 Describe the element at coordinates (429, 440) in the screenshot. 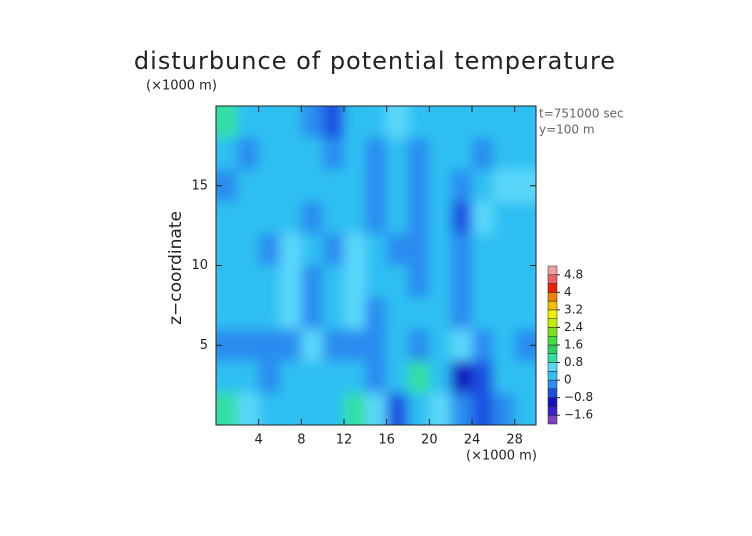

I see `x-tick-label: 20` at that location.